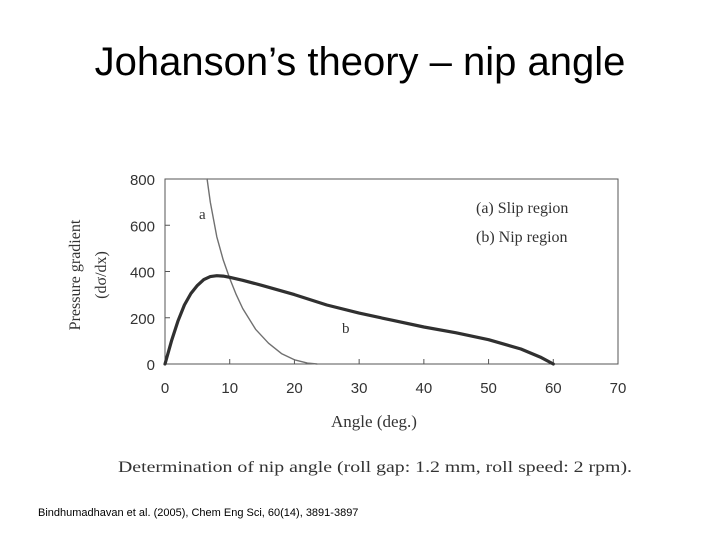 Image resolution: width=720 pixels, height=540 pixels. What do you see at coordinates (424, 388) in the screenshot?
I see `x-tick-label: 40` at bounding box center [424, 388].